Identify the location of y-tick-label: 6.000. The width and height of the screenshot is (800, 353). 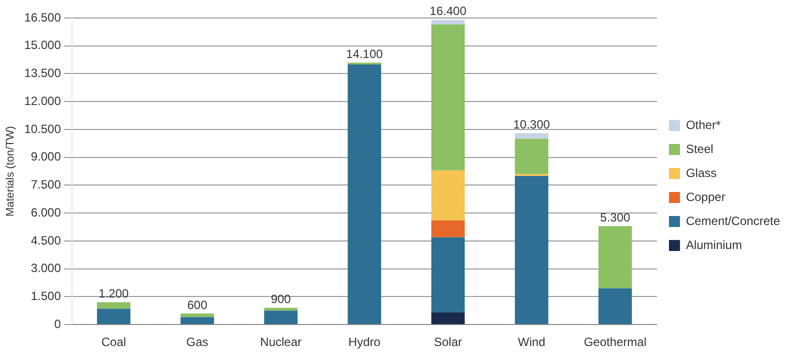
(46, 212).